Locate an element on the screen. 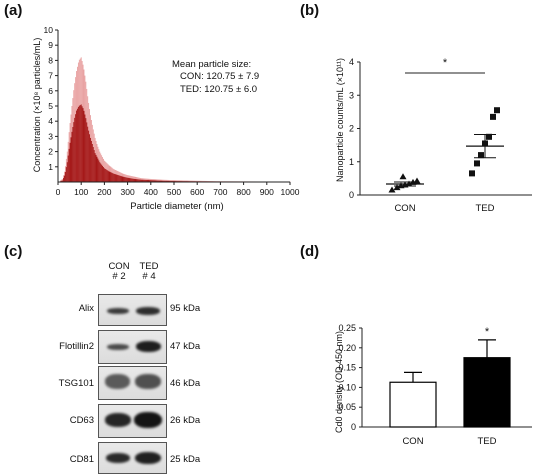 This screenshot has height=475, width=550. blot-strip-alix is located at coordinates (132, 310).